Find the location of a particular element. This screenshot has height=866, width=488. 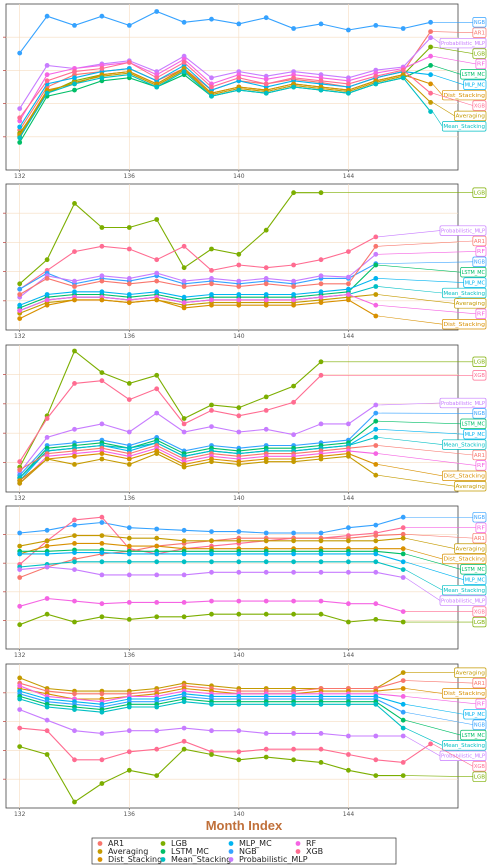

series-tag-label: AR1 is located at coordinates (479, 684).